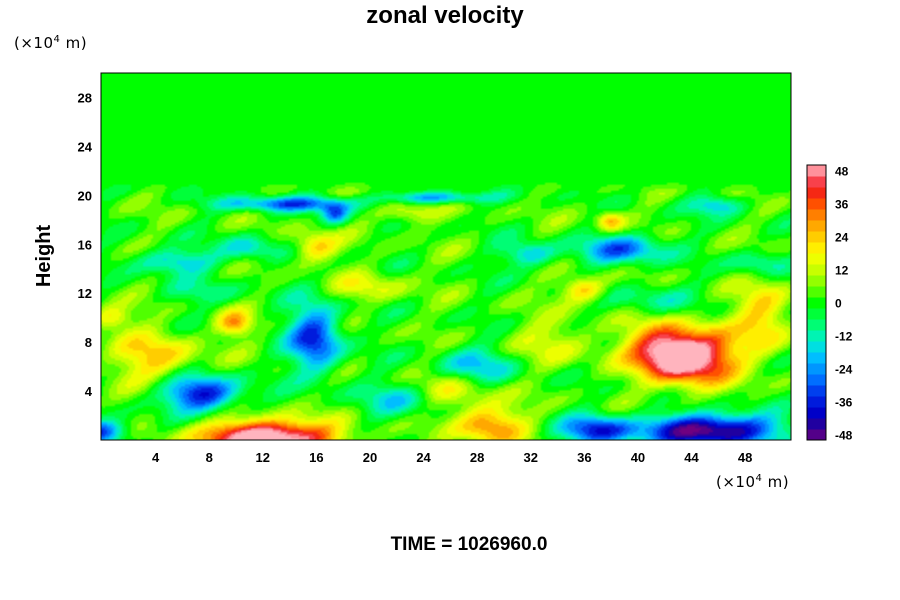 The image size is (900, 600). What do you see at coordinates (370, 457) in the screenshot?
I see `x-tick-label: 20` at bounding box center [370, 457].